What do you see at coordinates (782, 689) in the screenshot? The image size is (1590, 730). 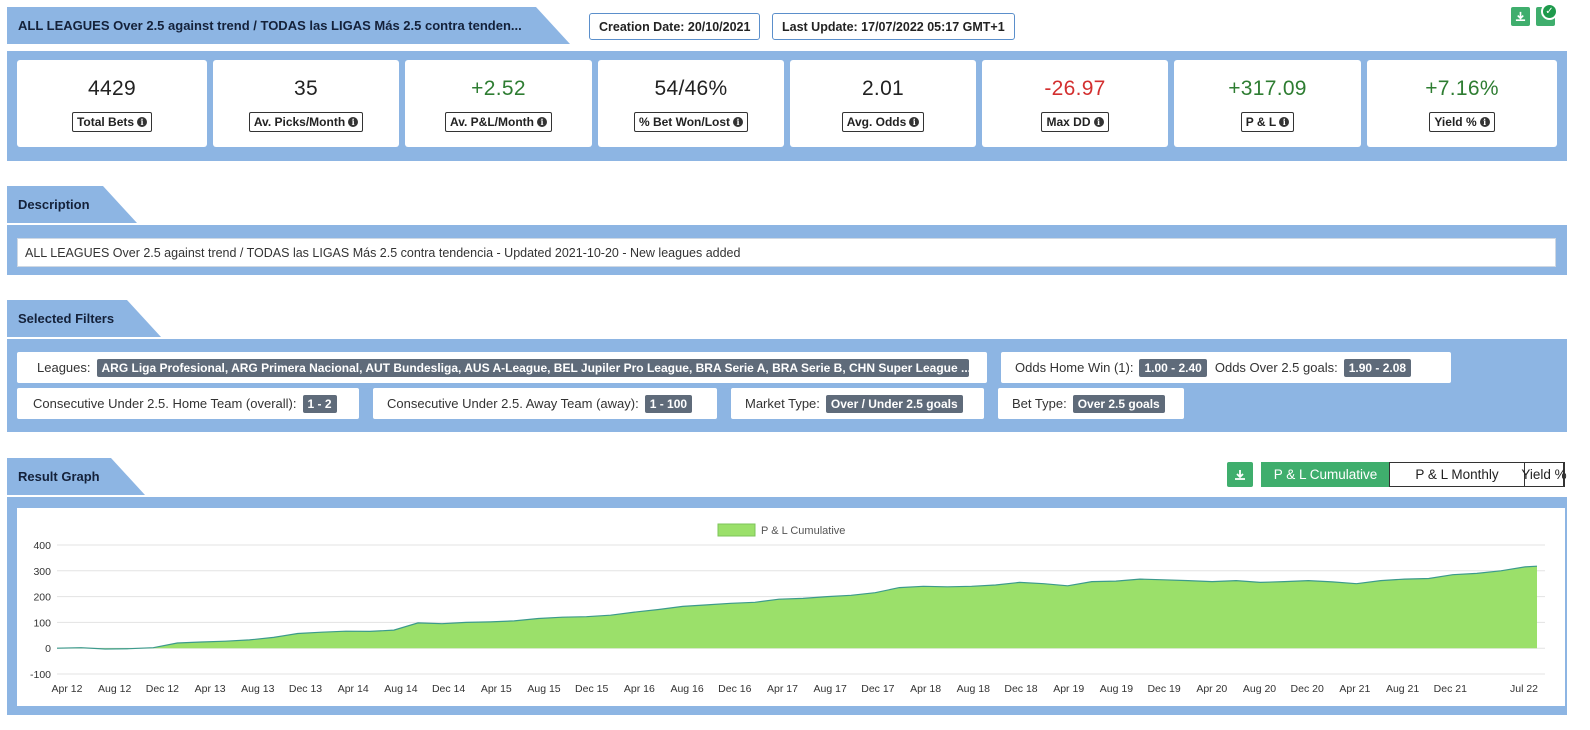 I see `x-tick-label: Apr 17` at bounding box center [782, 689].